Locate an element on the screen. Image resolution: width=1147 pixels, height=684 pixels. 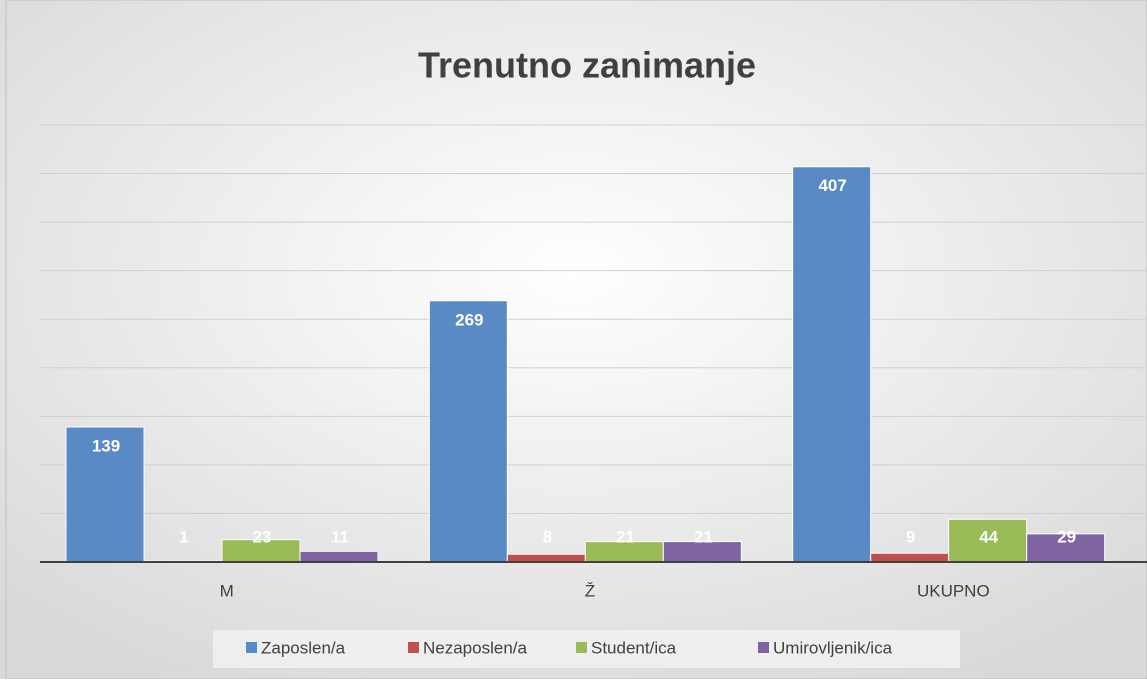
data-label: 8 is located at coordinates (547, 536).